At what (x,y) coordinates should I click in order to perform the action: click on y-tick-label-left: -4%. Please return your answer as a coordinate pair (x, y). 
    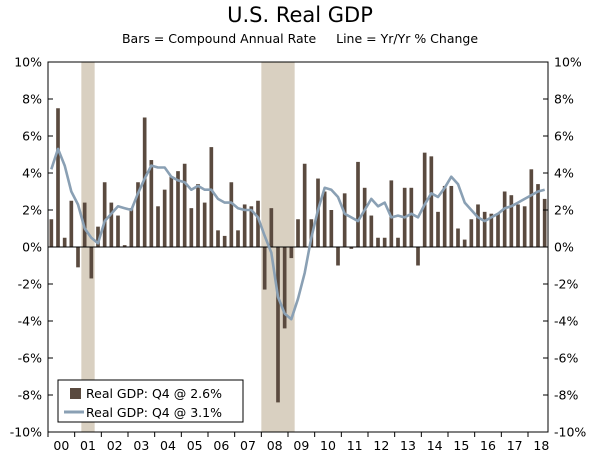
    Looking at the image, I should click on (30, 321).